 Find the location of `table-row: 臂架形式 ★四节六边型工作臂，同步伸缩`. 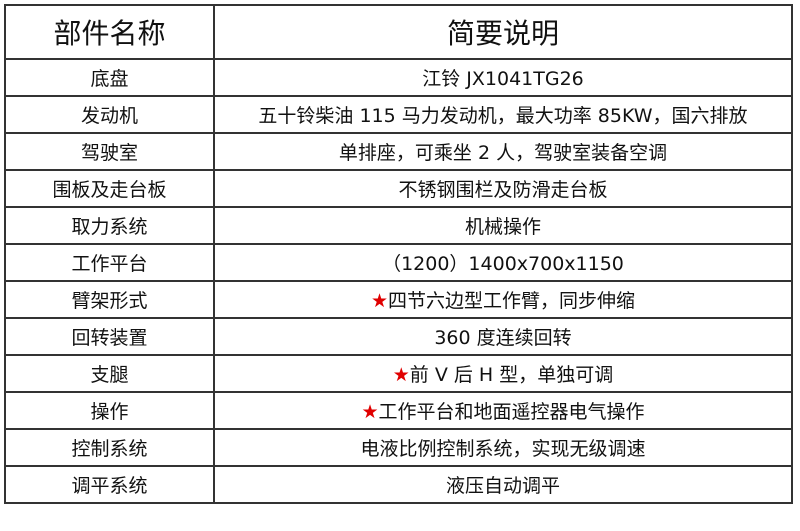

table-row: 臂架形式 ★四节六边型工作臂，同步伸缩 is located at coordinates (398, 299).